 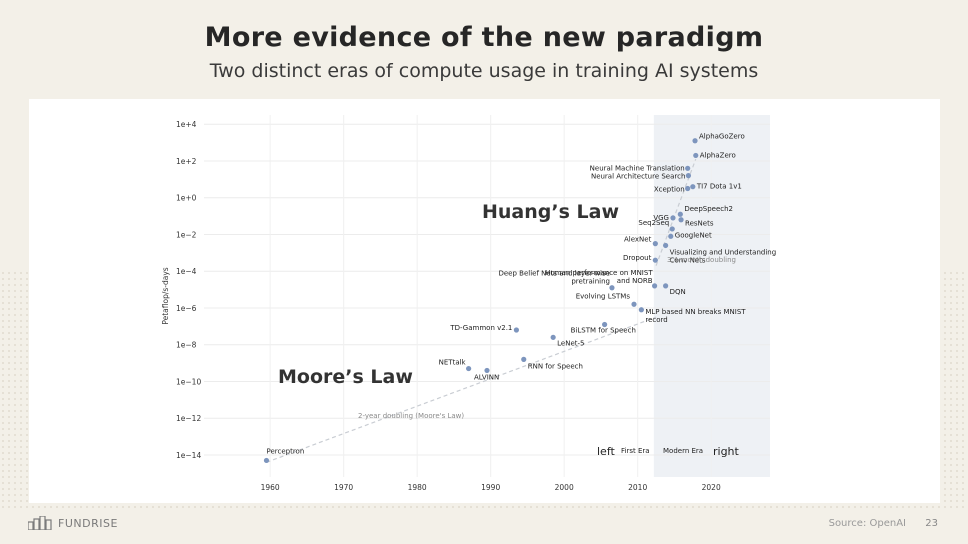 I want to click on point-label: Visualizing and Understanding Conv Nets, so click(x=723, y=256).